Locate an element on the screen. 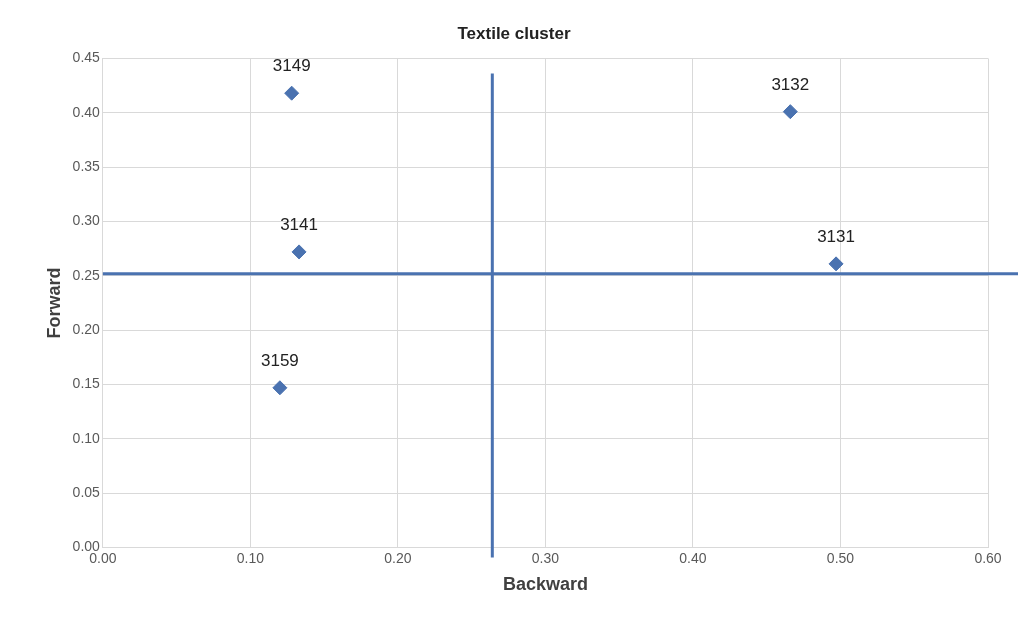 This screenshot has height=630, width=1018. x-tick-label: 0.20 is located at coordinates (398, 557).